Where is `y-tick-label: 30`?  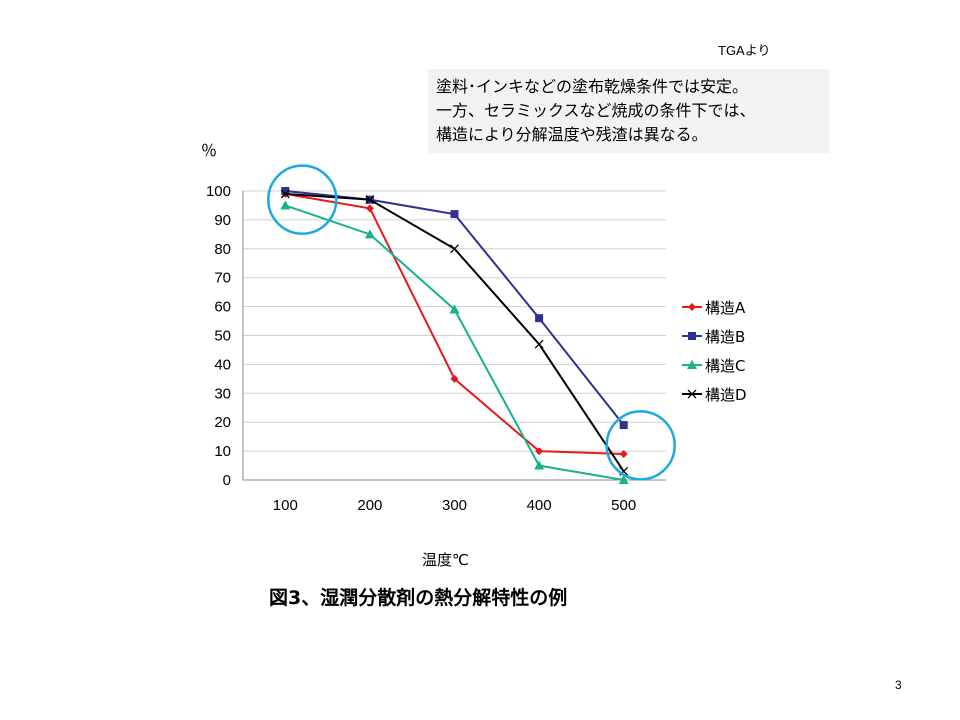 y-tick-label: 30 is located at coordinates (222, 393).